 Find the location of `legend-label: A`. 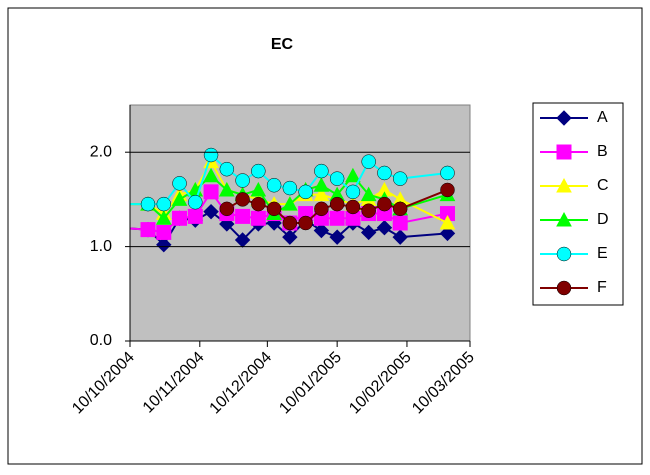

legend-label: A is located at coordinates (602, 117).